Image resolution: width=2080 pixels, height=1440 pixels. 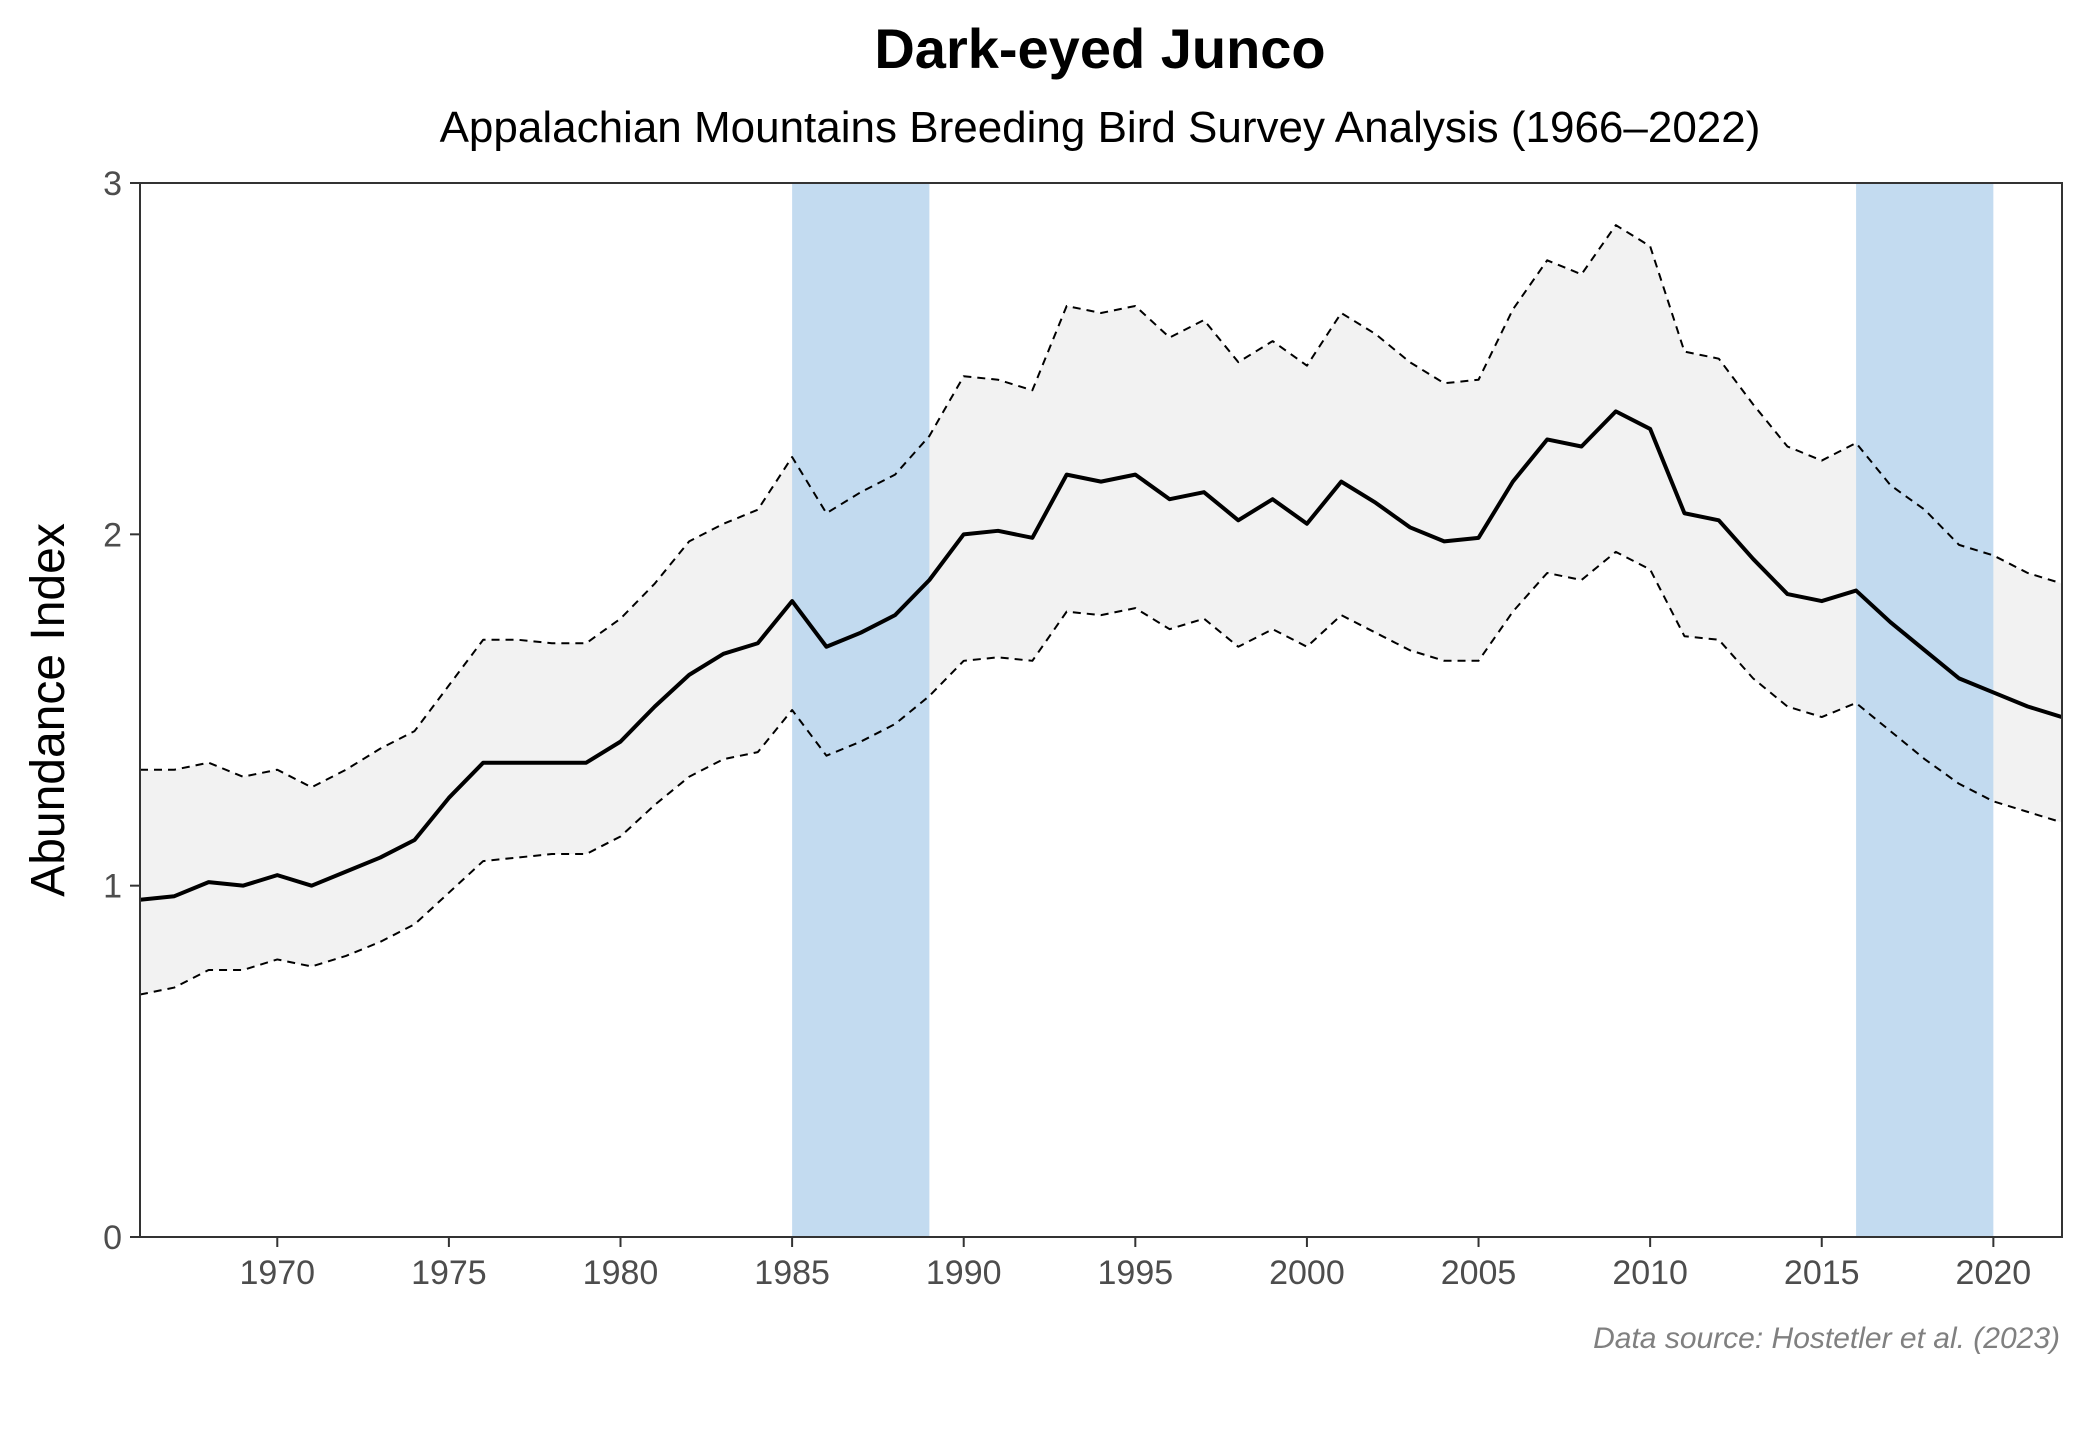 What do you see at coordinates (1650, 1273) in the screenshot?
I see `x-tick-label-2010: 2010` at bounding box center [1650, 1273].